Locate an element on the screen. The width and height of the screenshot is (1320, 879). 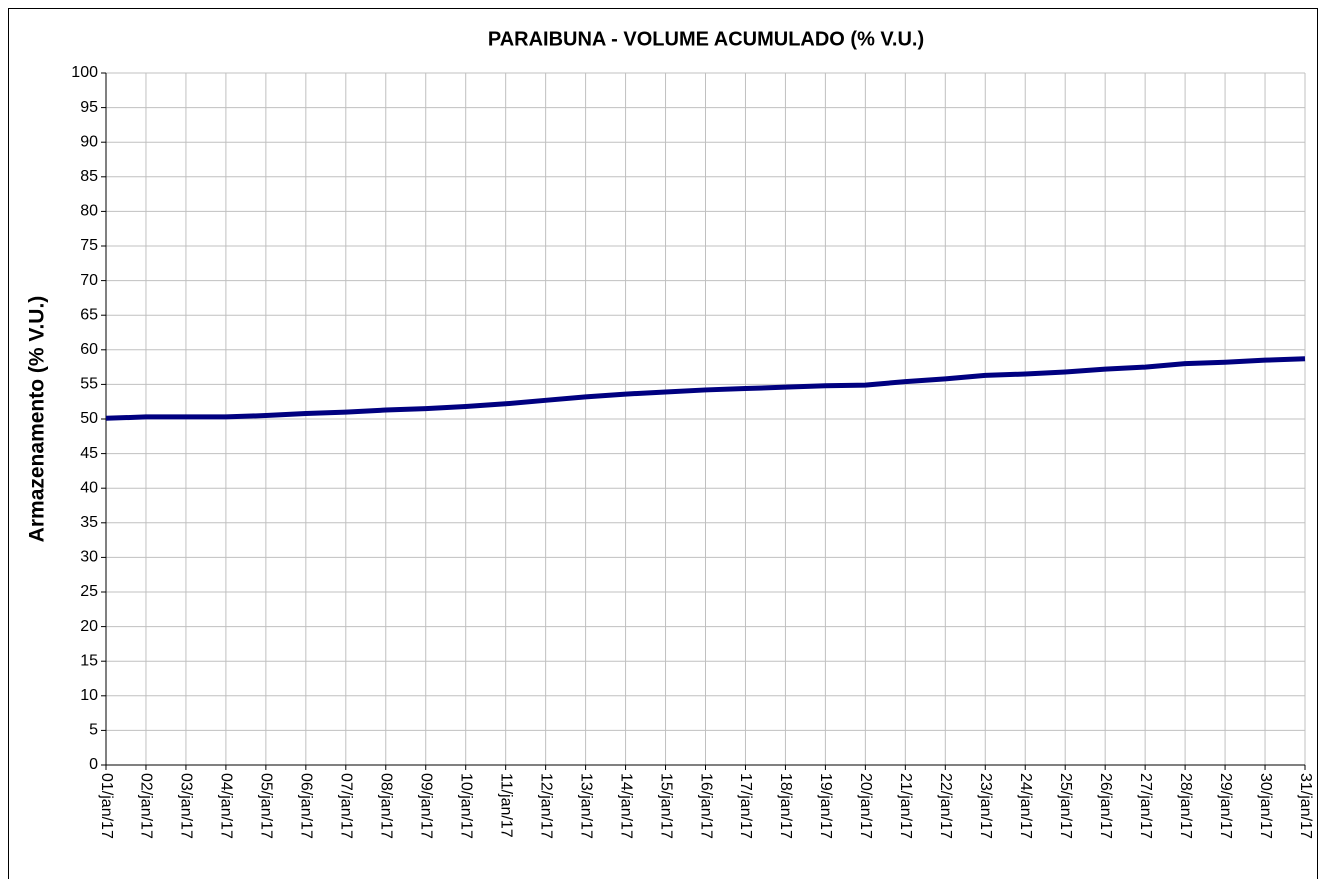
x-tick-label: 18/jan/17 is located at coordinates (785, 806).